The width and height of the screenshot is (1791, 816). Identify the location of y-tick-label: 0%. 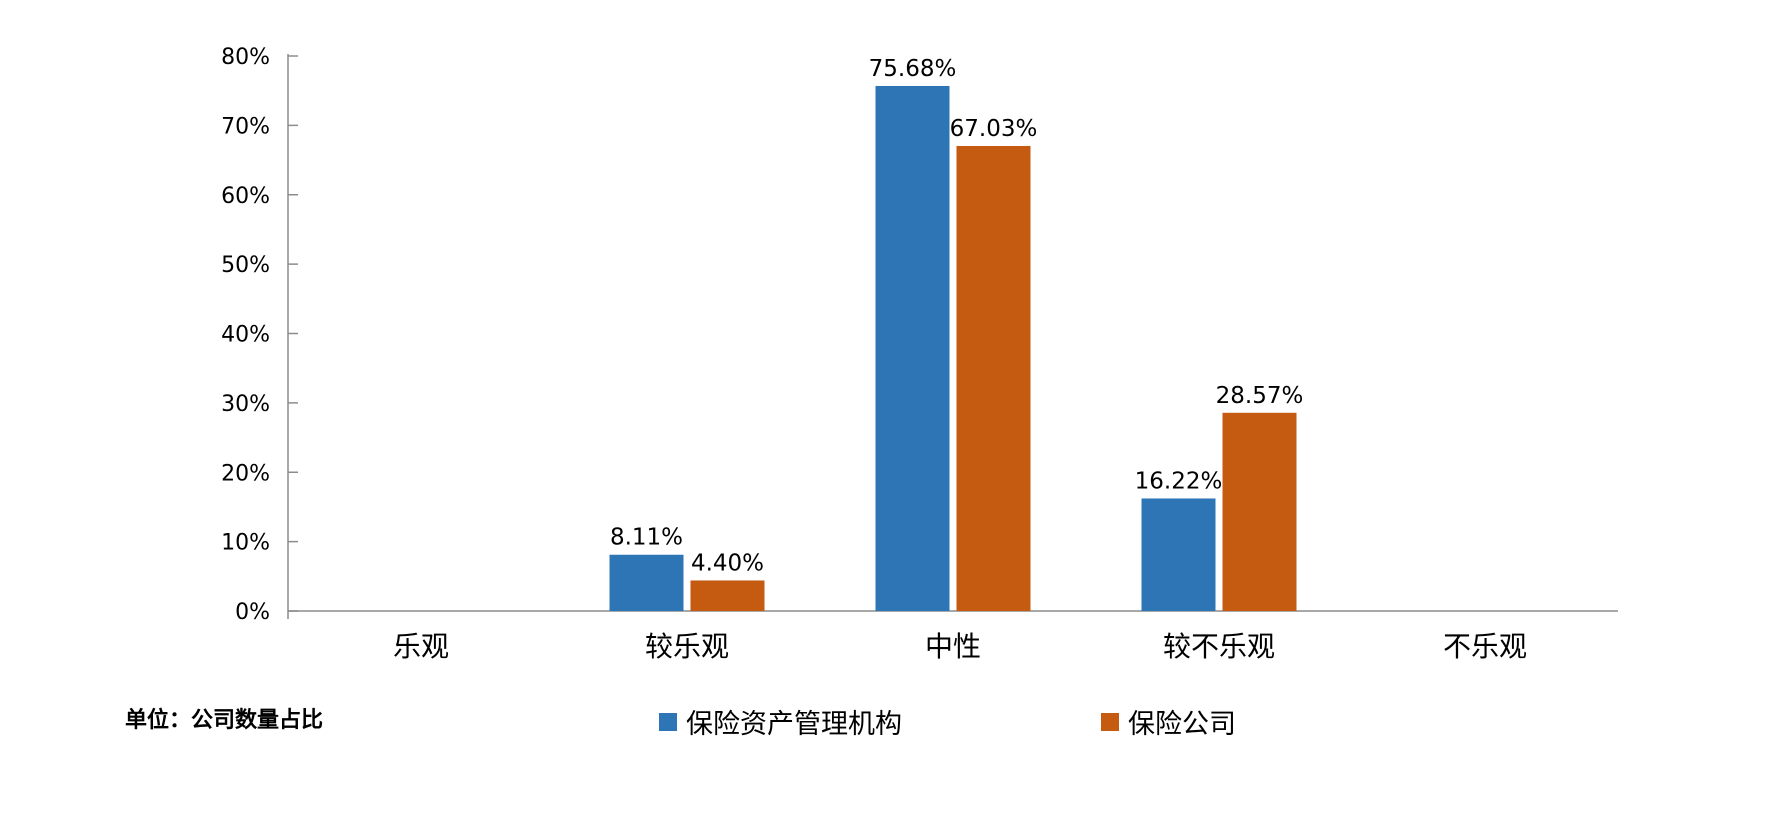
(252, 612).